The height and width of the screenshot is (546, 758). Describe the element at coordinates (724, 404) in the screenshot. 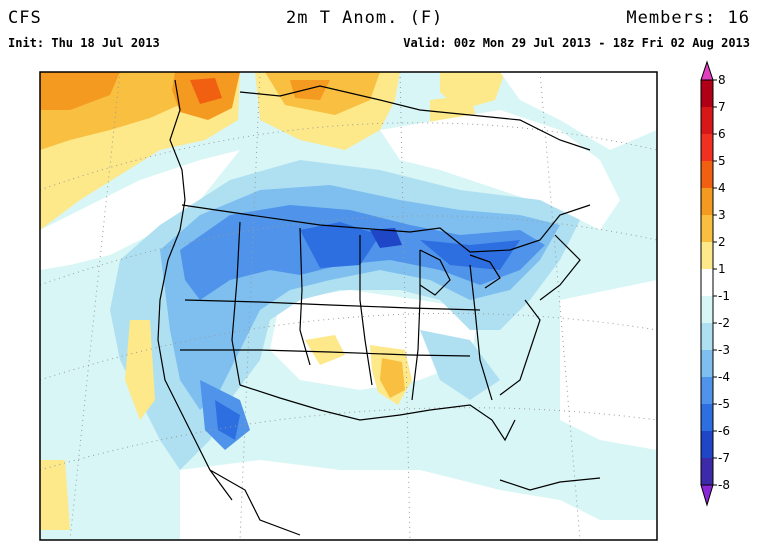

I see `colorbar-label: -5` at that location.